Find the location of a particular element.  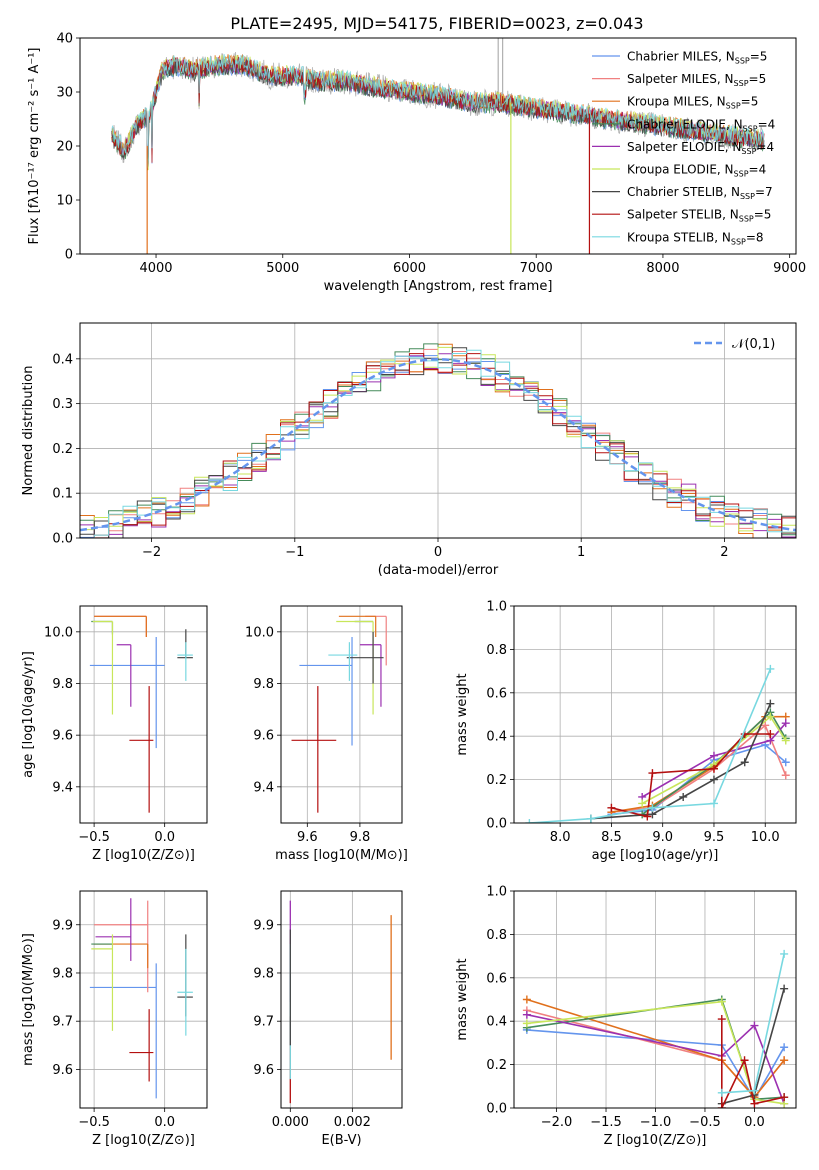

legend-series-name: Salpeter STELIB, N is located at coordinates (683, 215).